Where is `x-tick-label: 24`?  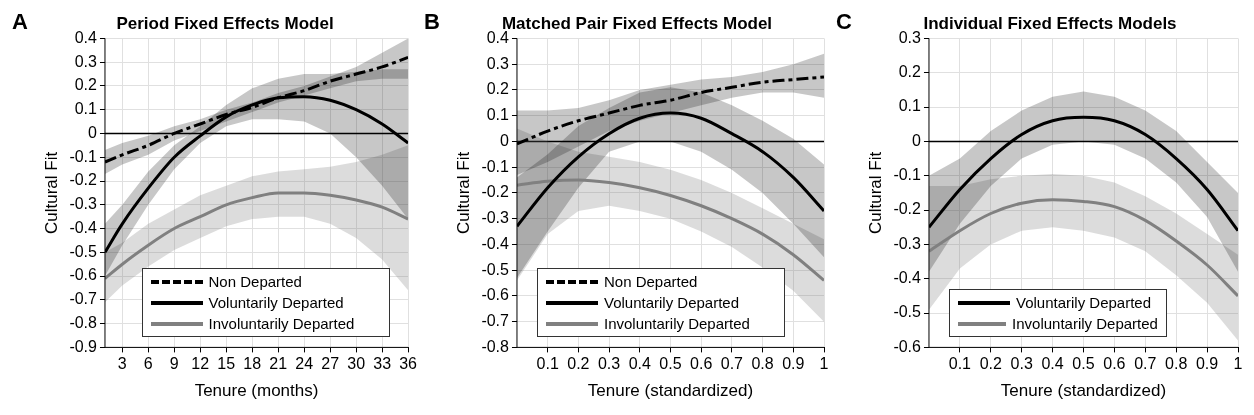
x-tick-label: 24 is located at coordinates (304, 364).